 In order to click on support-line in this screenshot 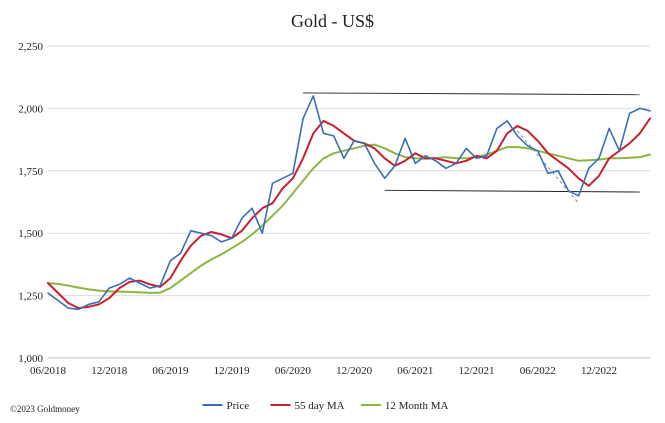, I will do `click(512, 191)`.